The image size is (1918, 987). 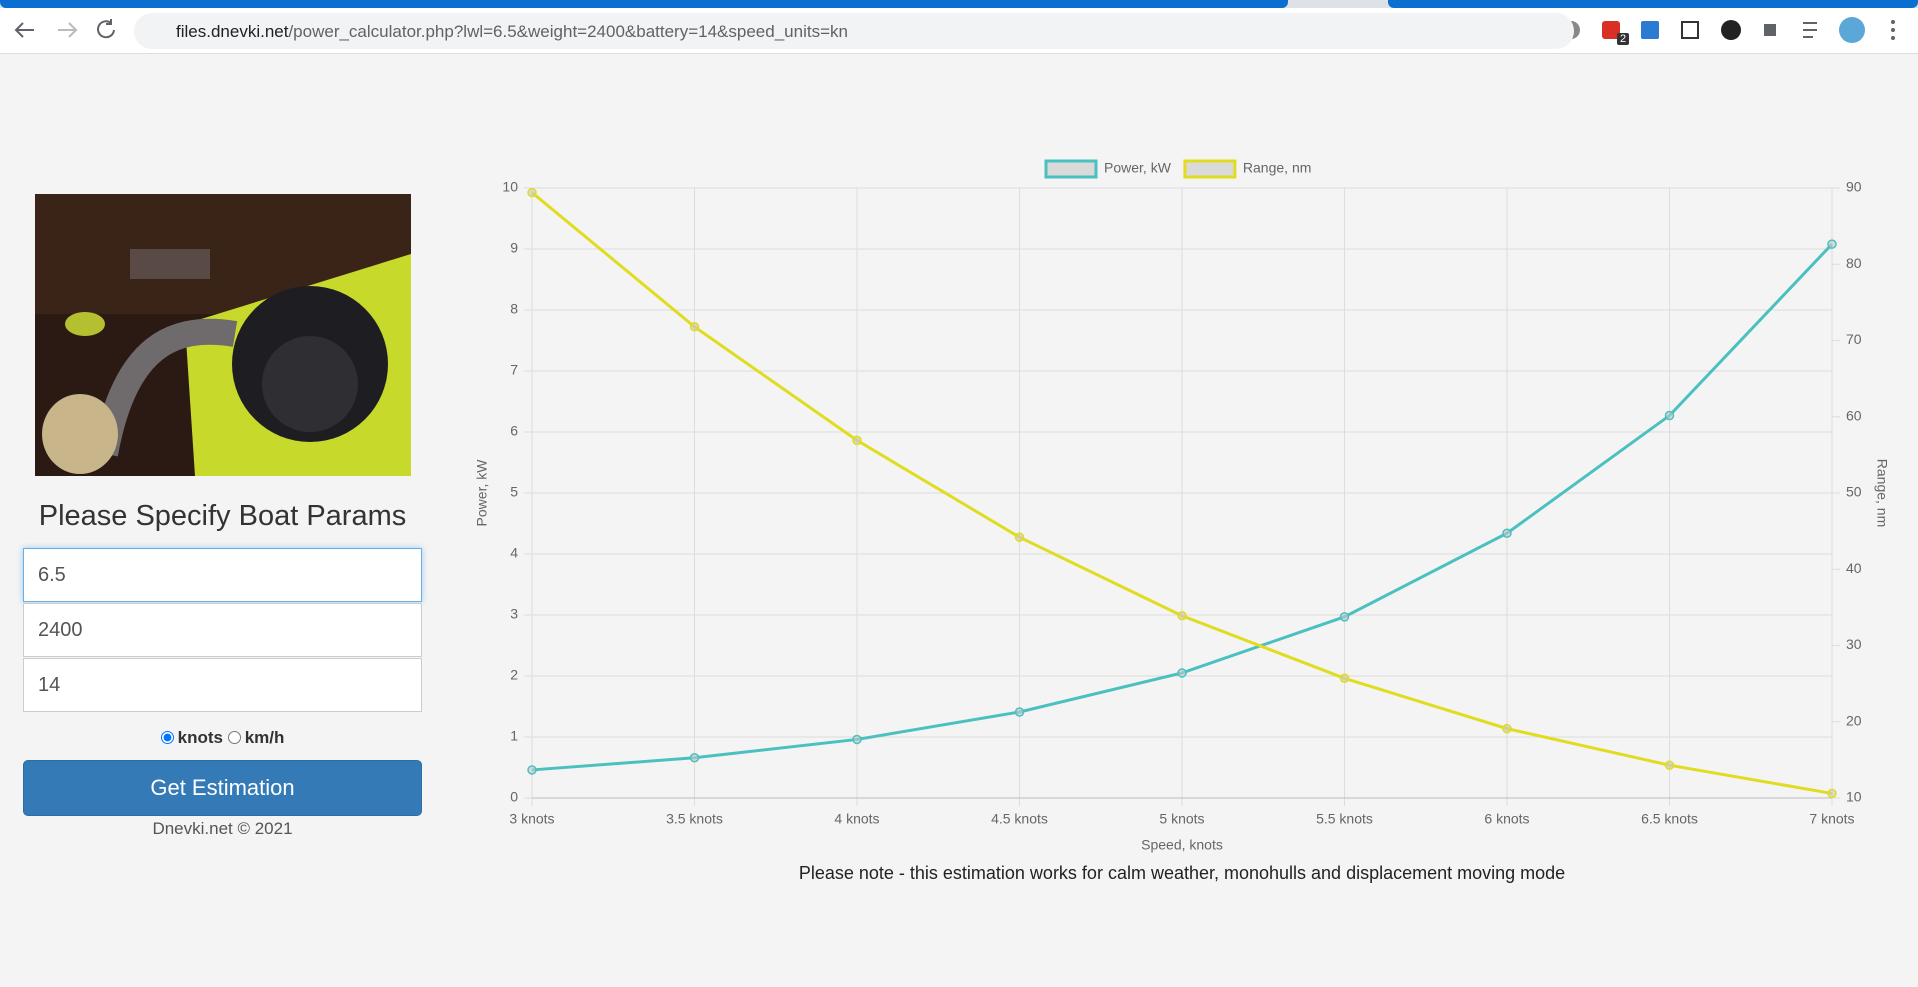 What do you see at coordinates (1770, 30) in the screenshot?
I see `extensions-button` at bounding box center [1770, 30].